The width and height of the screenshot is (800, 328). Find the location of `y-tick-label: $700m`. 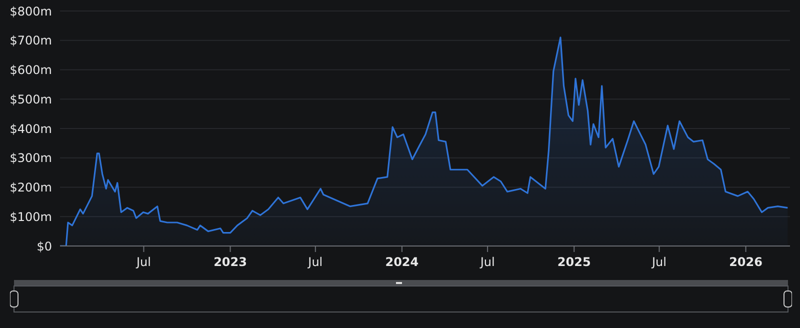

y-tick-label: $700m is located at coordinates (31, 41).